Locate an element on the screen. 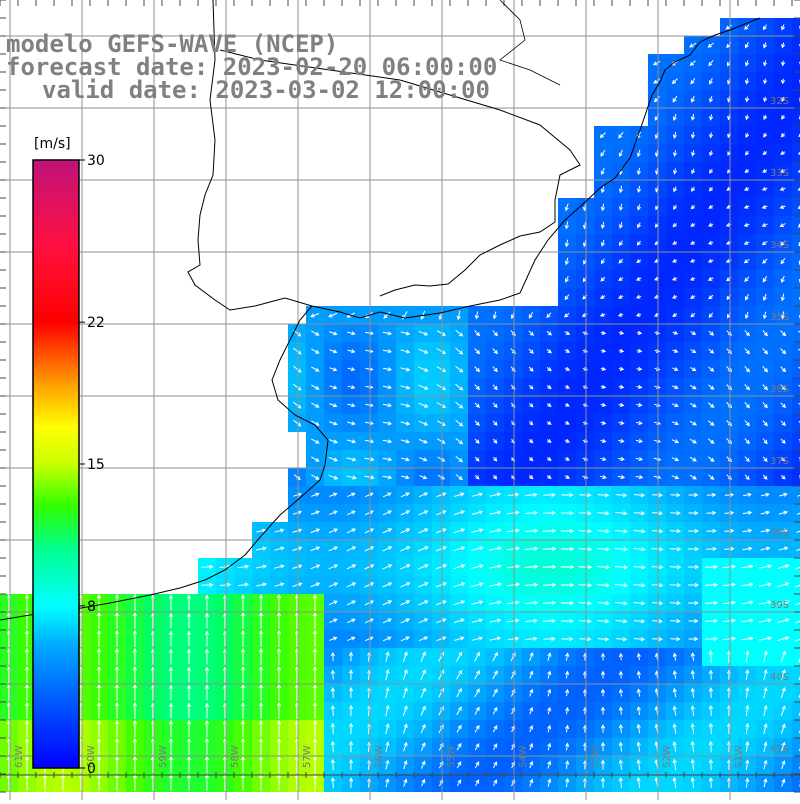  latitude-label: 34S is located at coordinates (779, 245).